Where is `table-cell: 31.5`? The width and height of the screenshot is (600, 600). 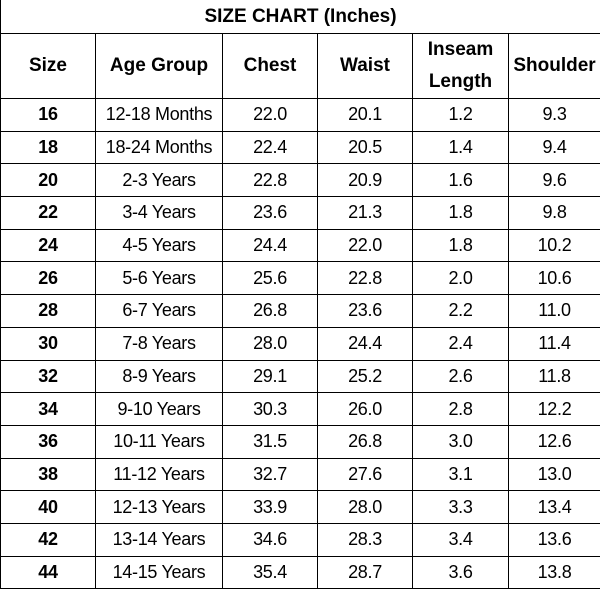
table-cell: 31.5 is located at coordinates (270, 441).